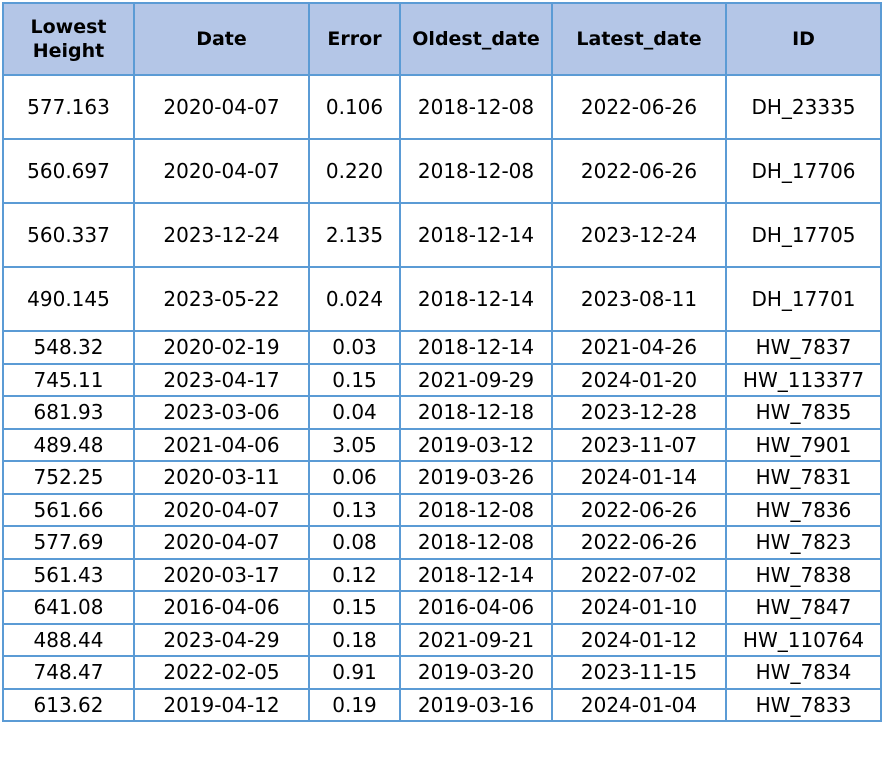 The image size is (883, 767). What do you see at coordinates (354, 542) in the screenshot?
I see `cell-error: 0.08` at bounding box center [354, 542].